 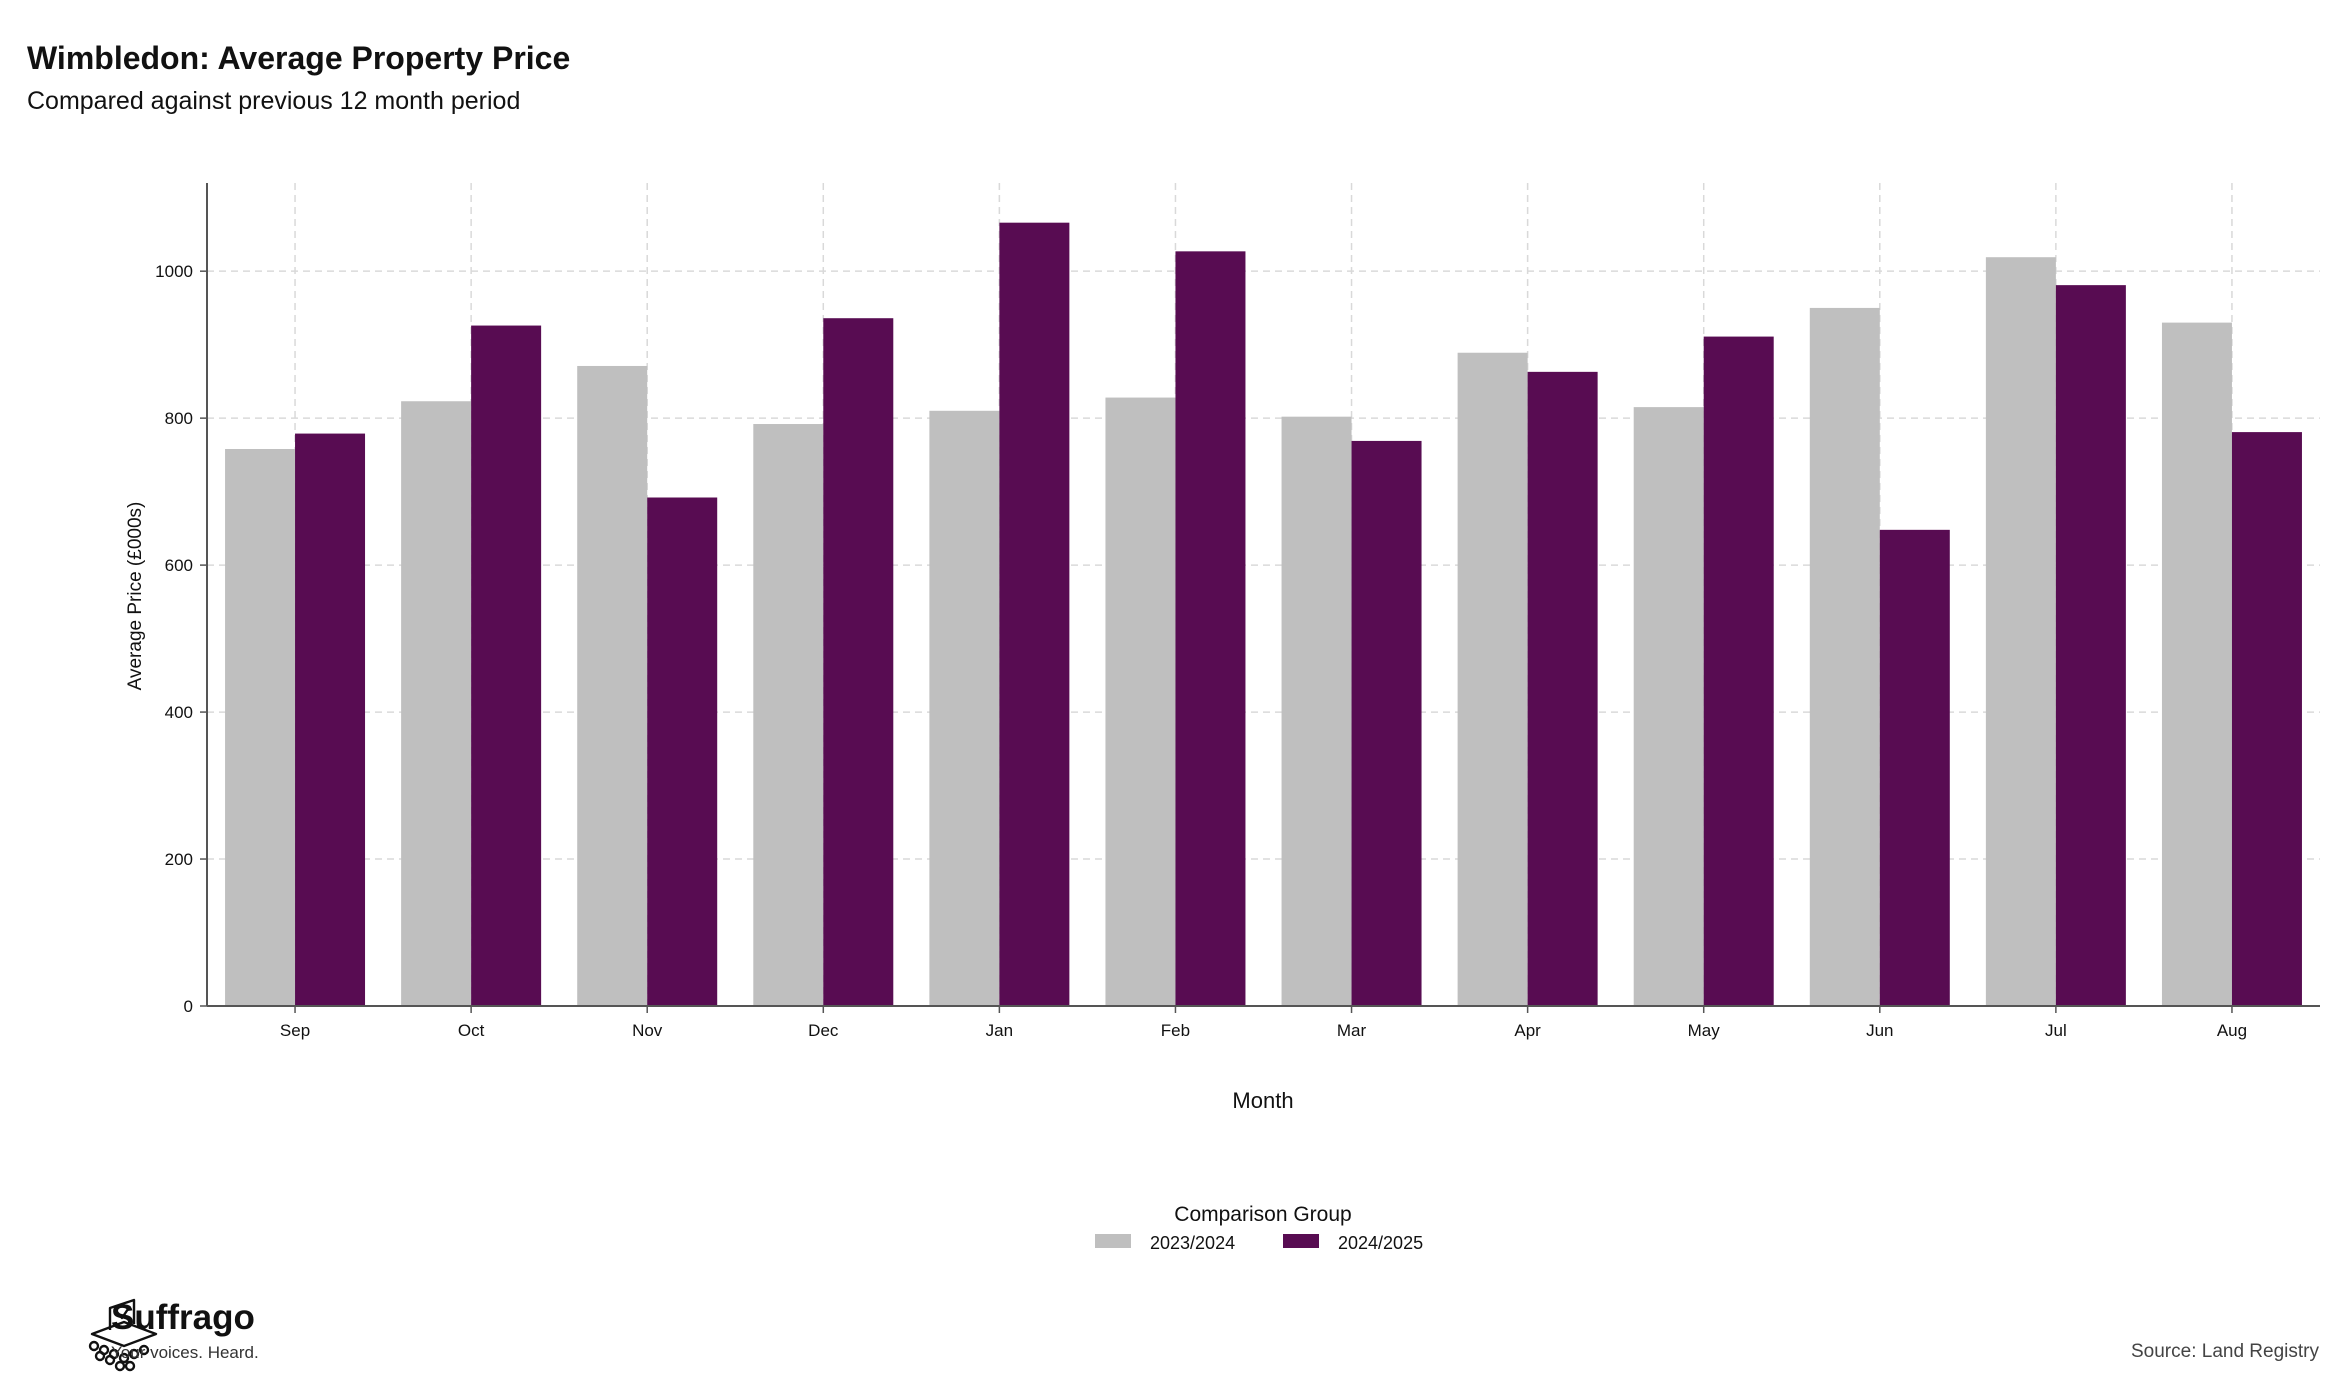 I want to click on x-tick-label: Oct, so click(x=471, y=1030).